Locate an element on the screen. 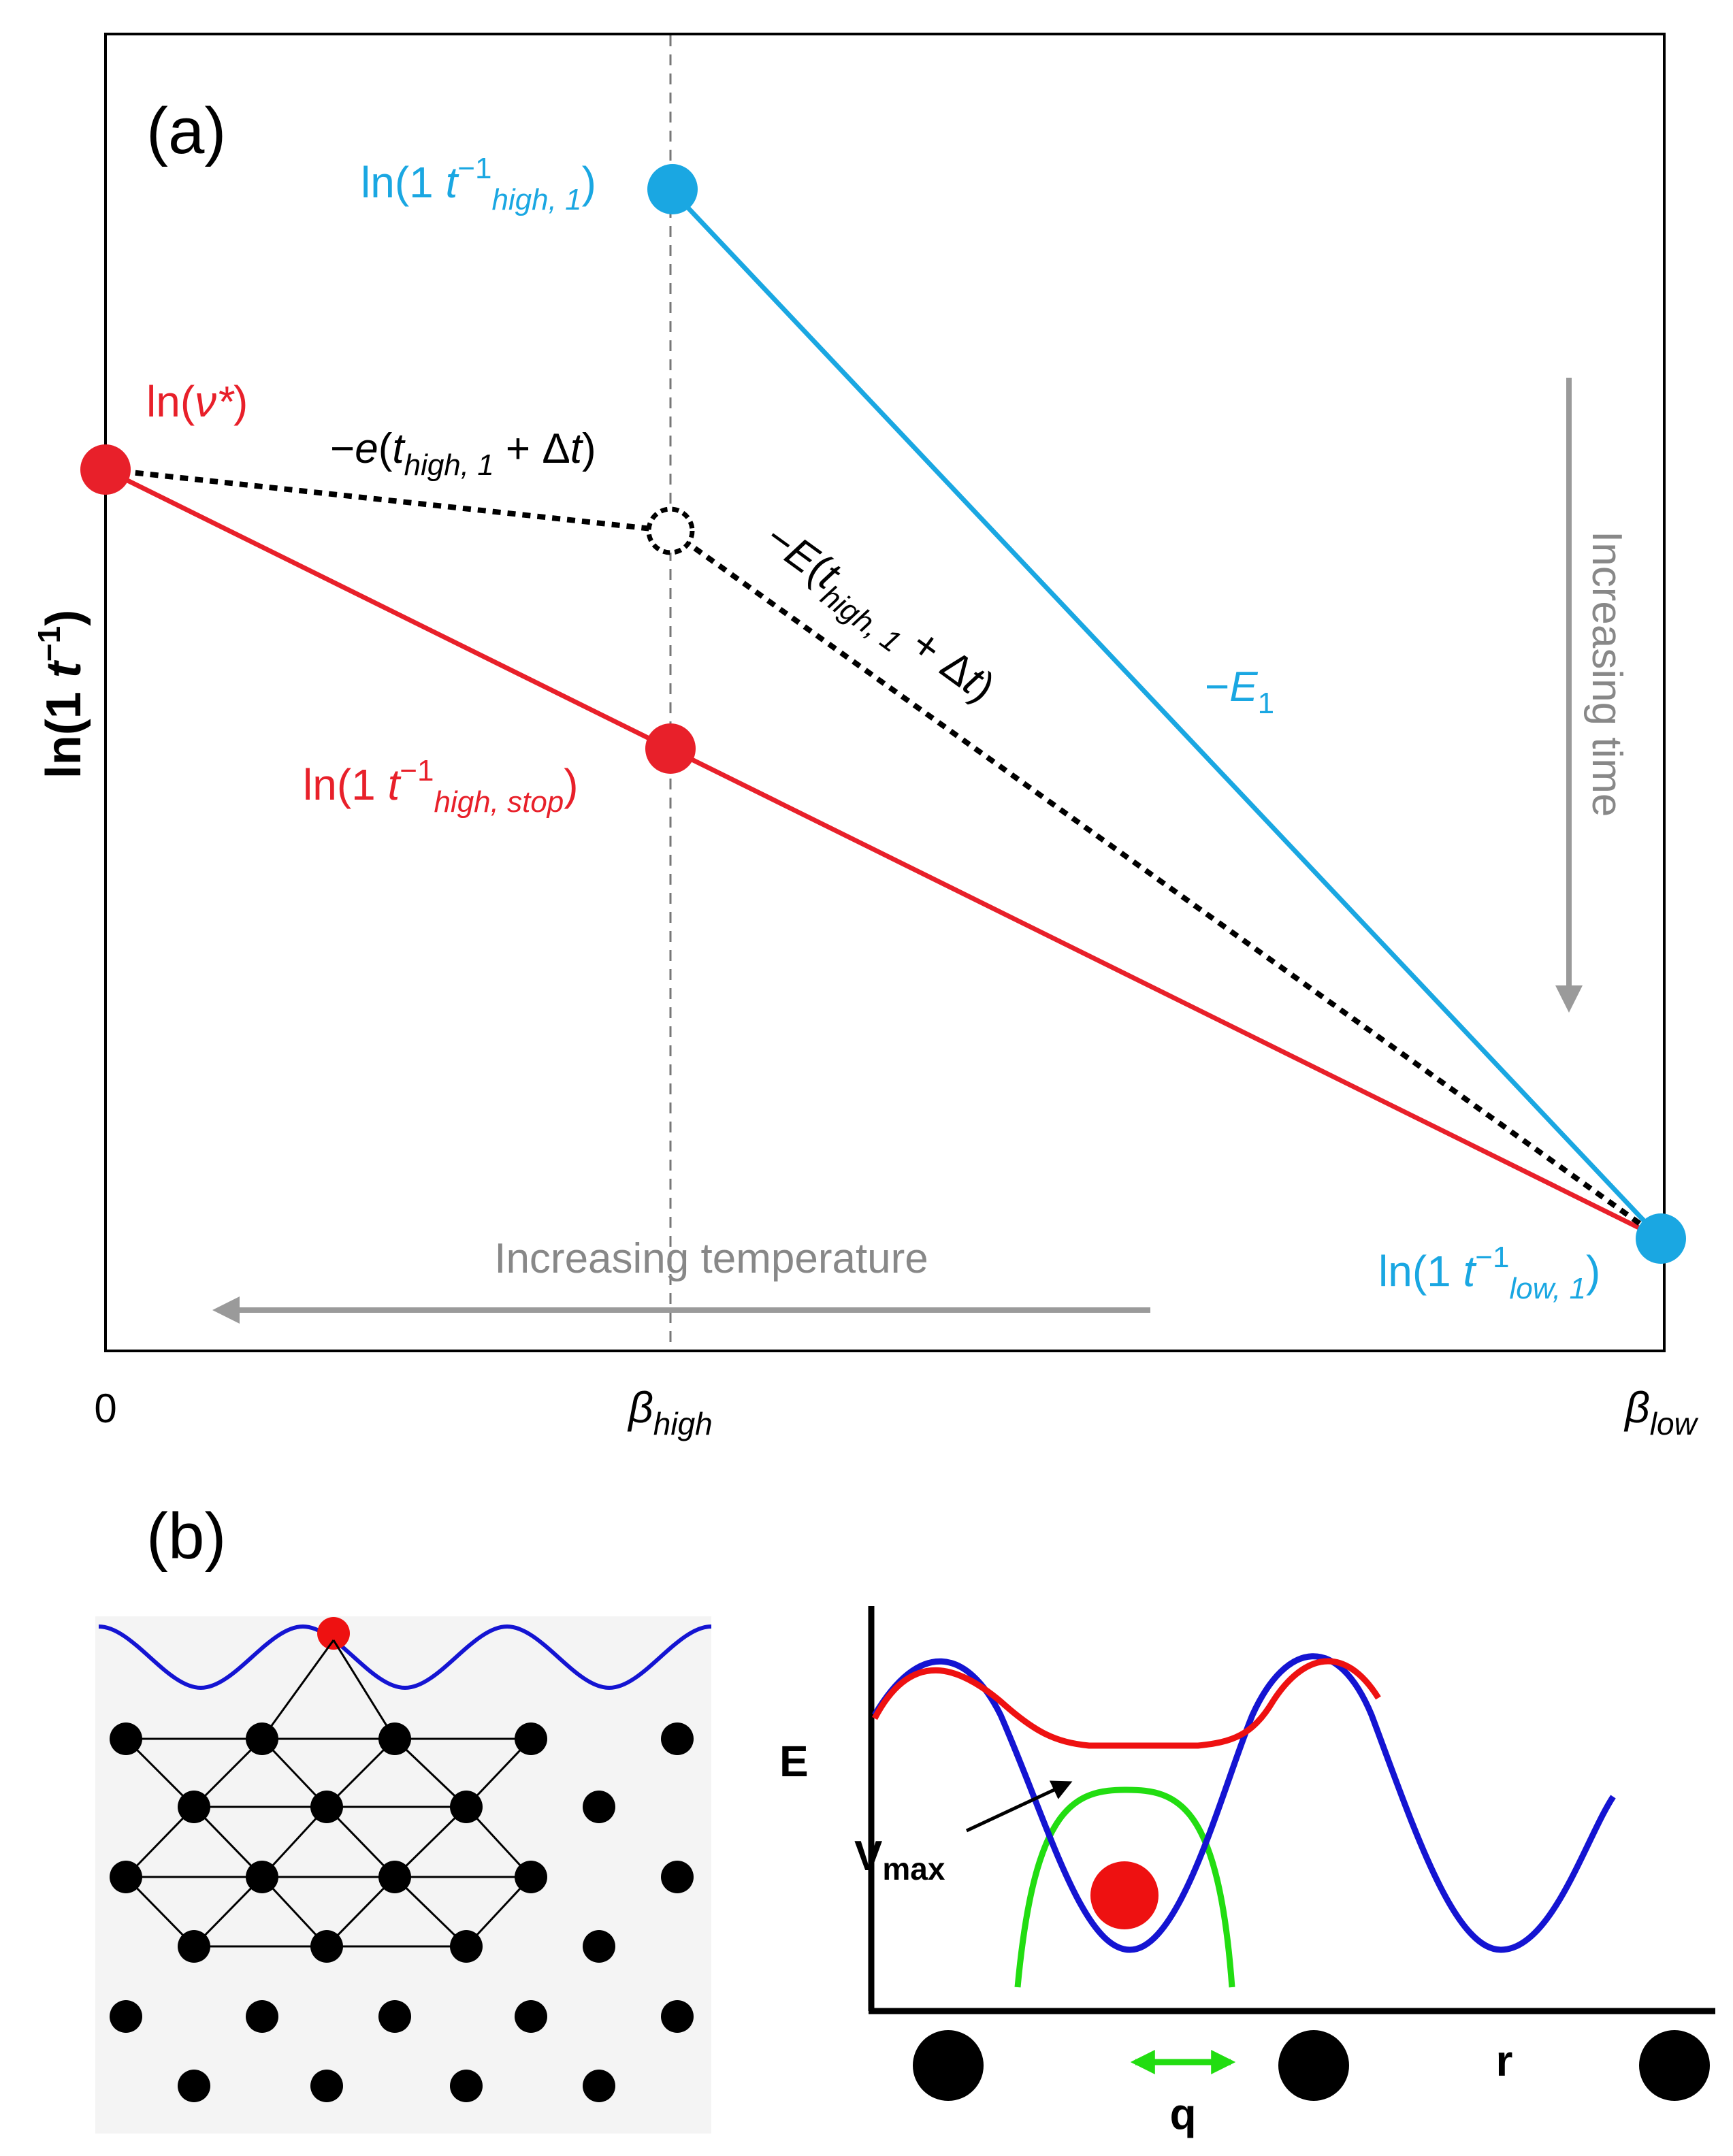 This screenshot has height=2156, width=1733. e-axis-label: E is located at coordinates (794, 1761).